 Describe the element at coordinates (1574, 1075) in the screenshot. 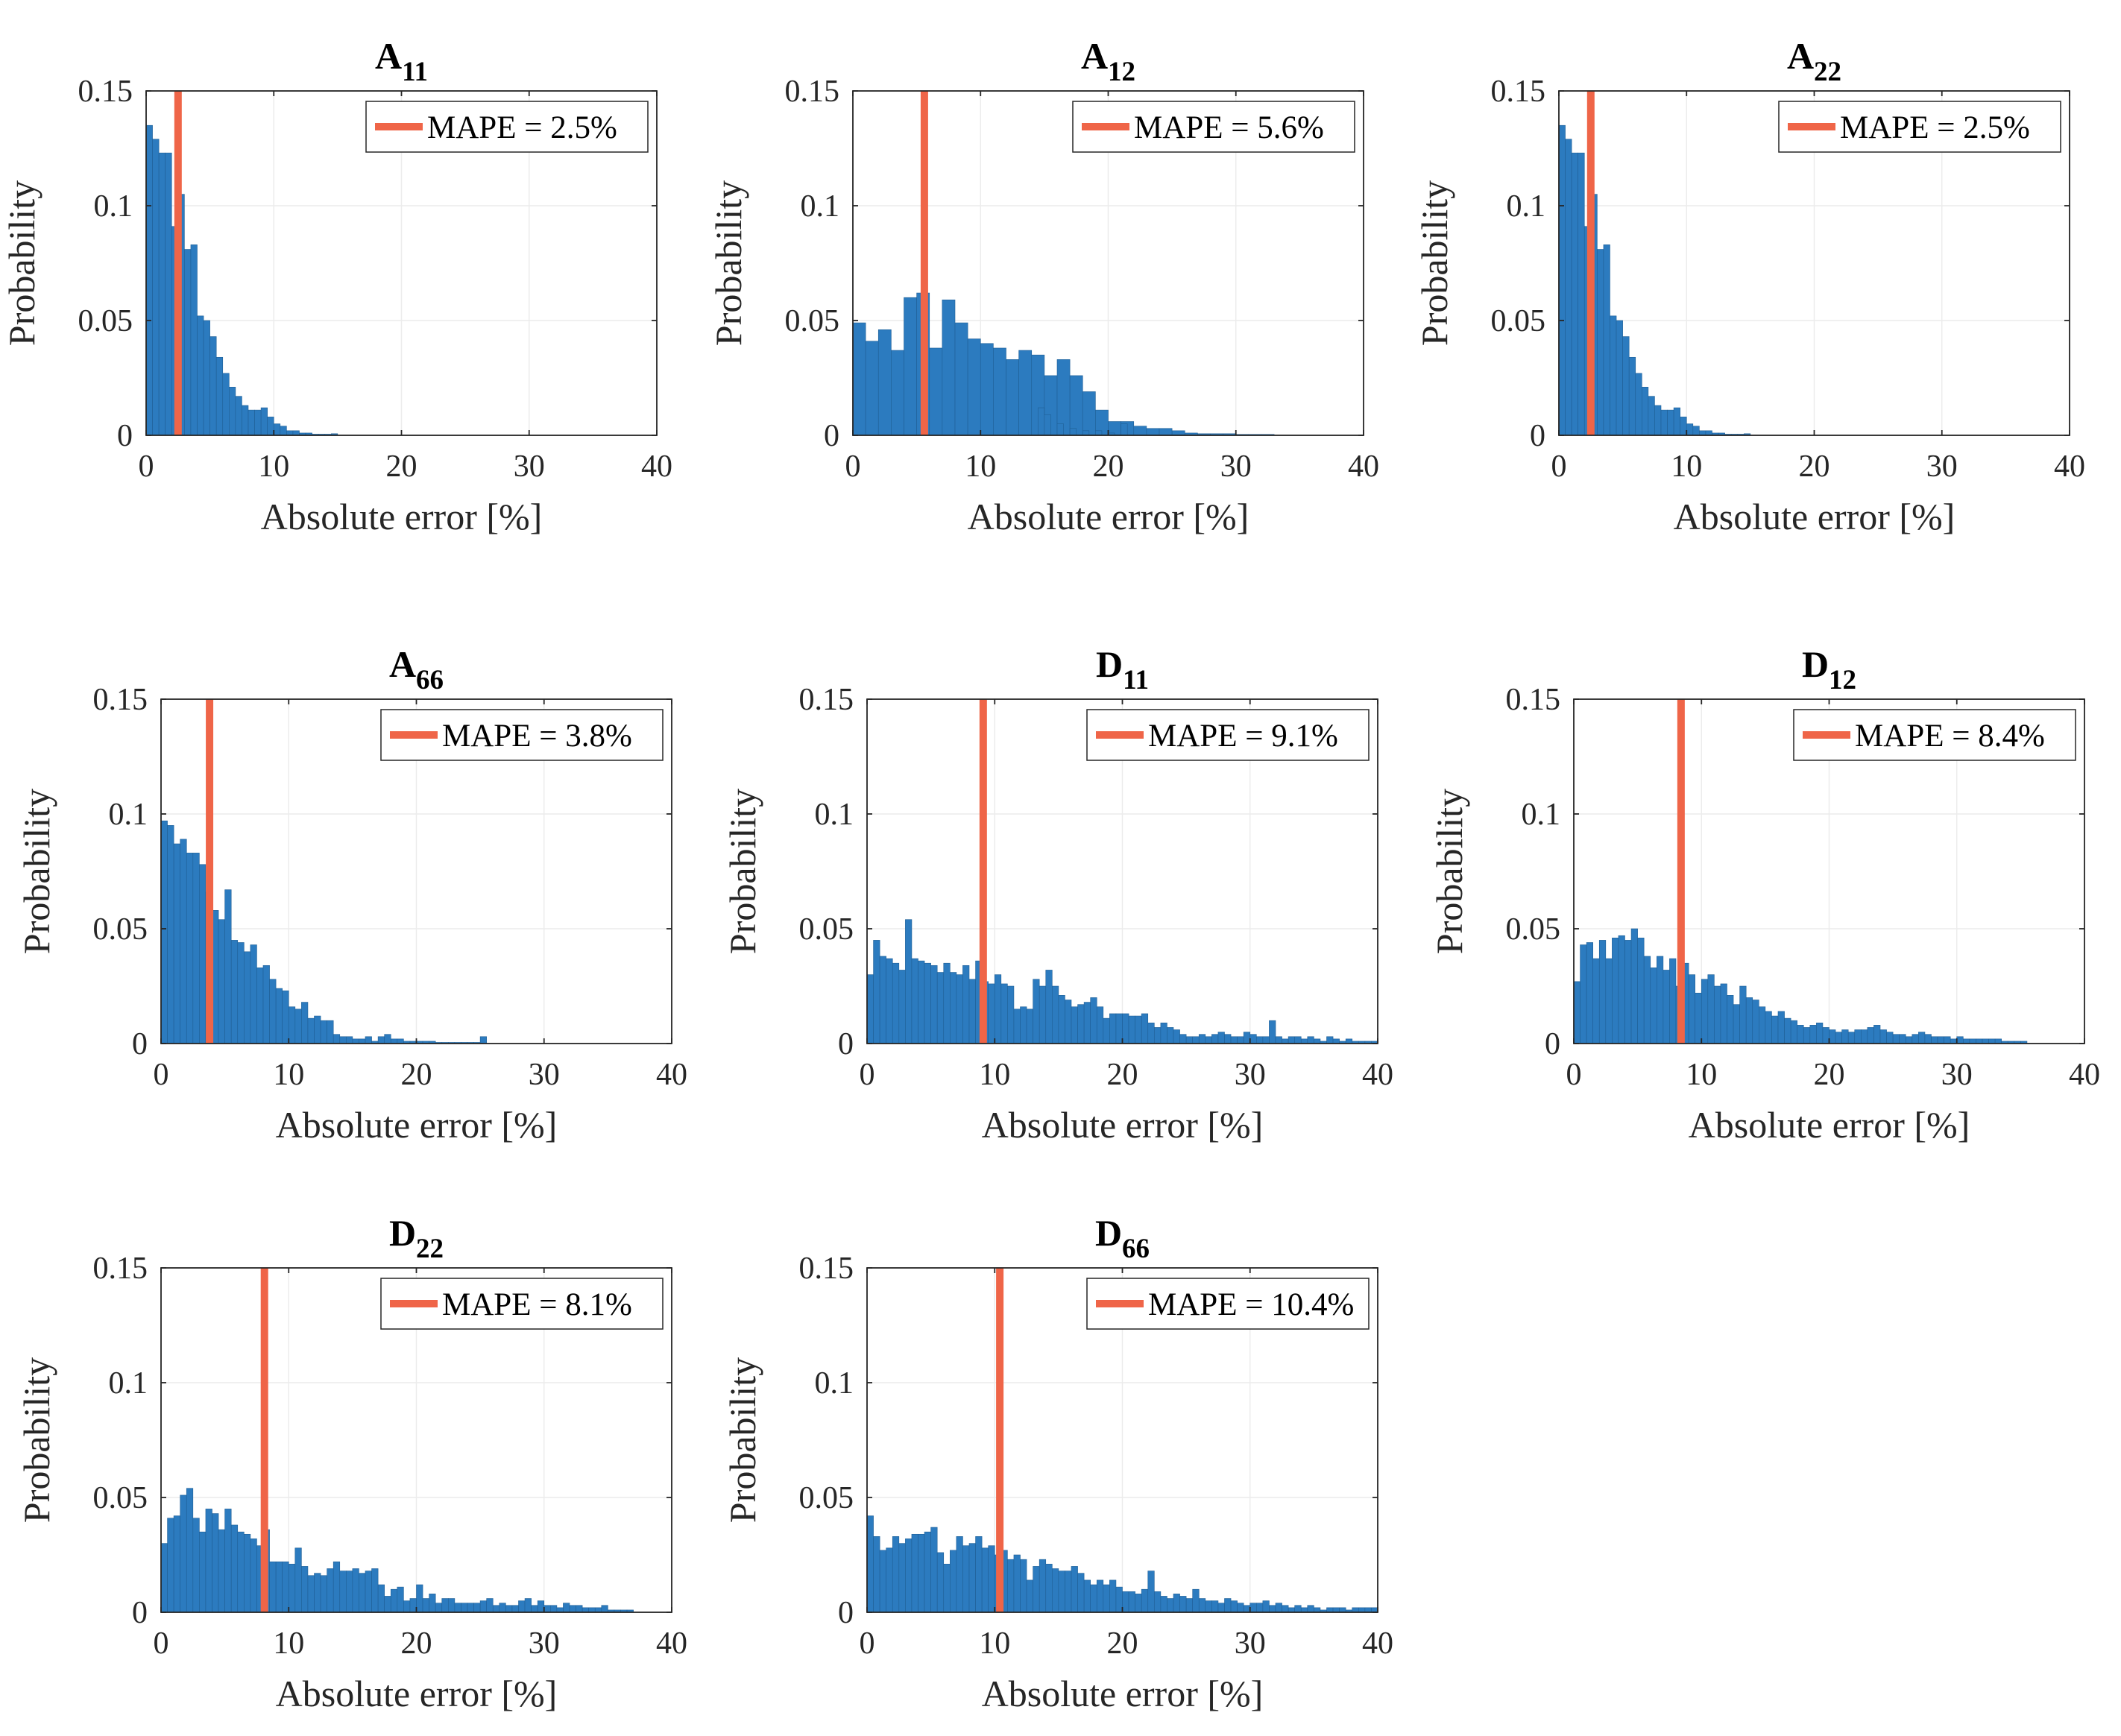

I see `x-tick-label: 0` at that location.